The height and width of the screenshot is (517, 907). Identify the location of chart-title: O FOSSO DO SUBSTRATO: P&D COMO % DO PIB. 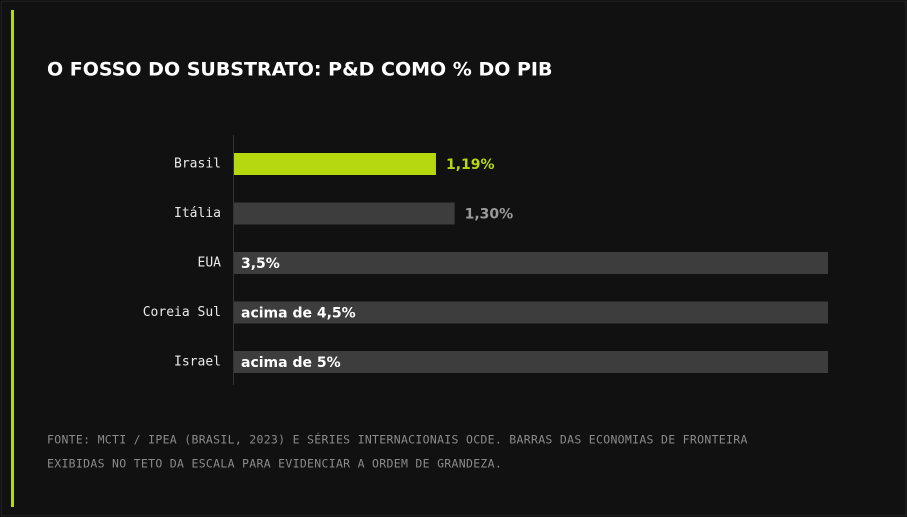
(299, 70).